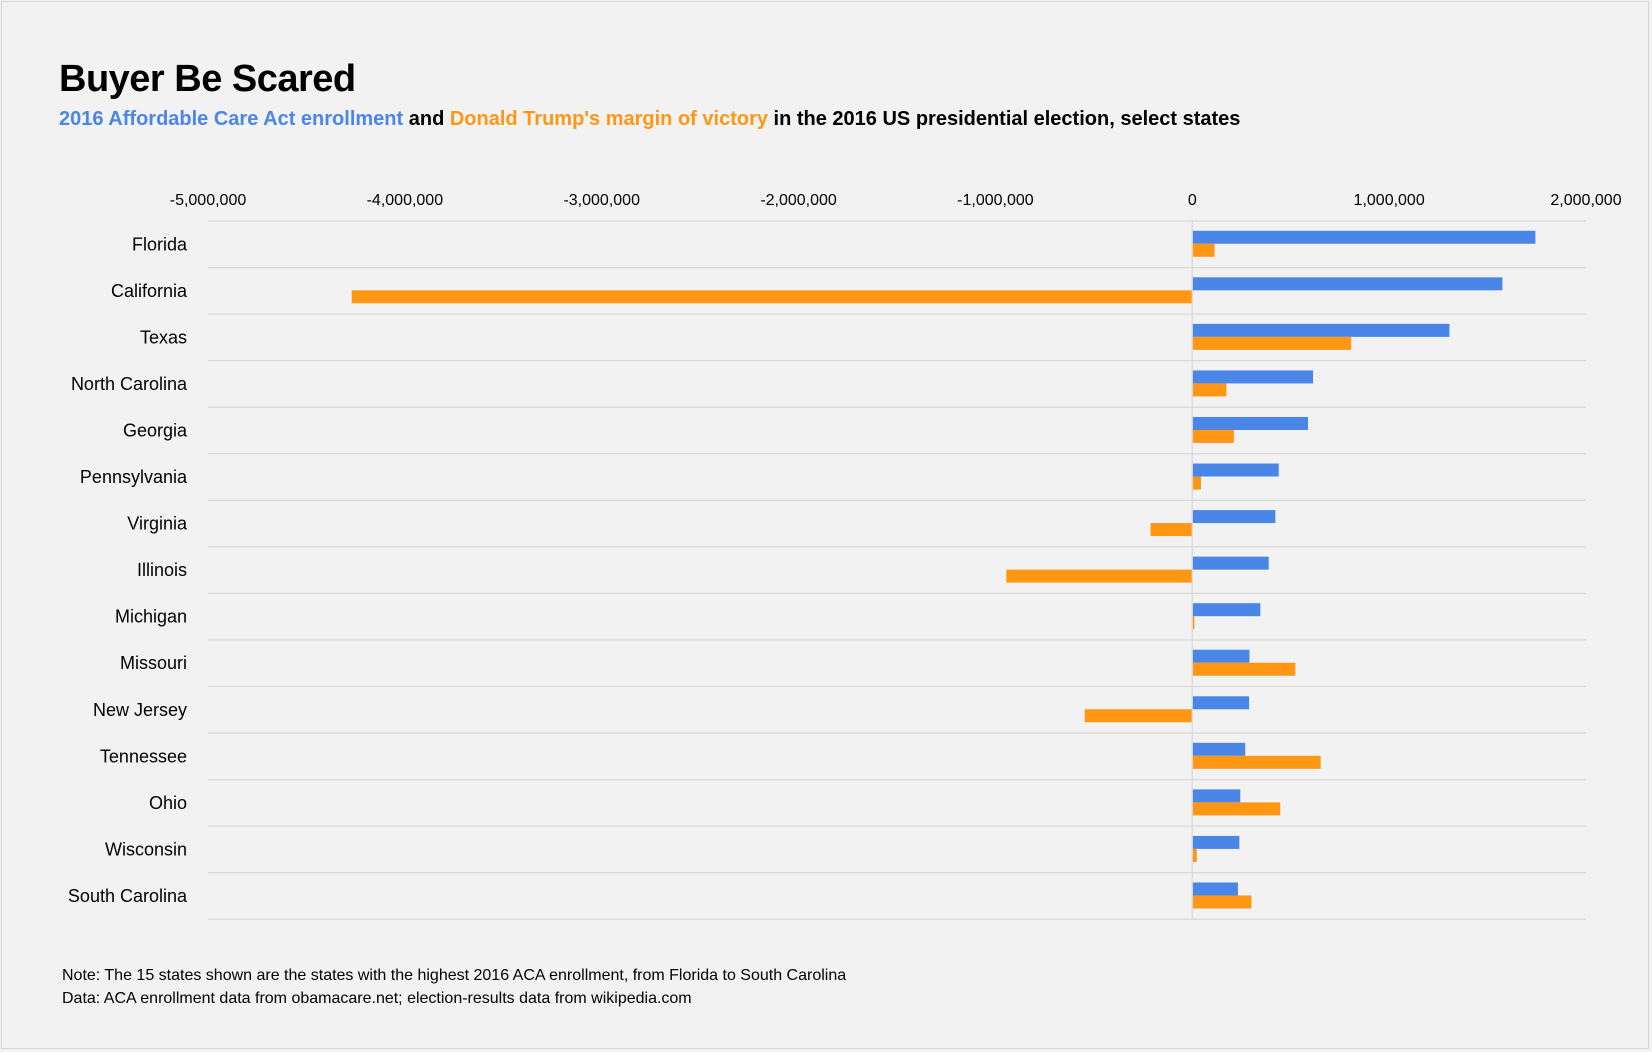 The width and height of the screenshot is (1652, 1052). What do you see at coordinates (160, 244) in the screenshot?
I see `category-label: Florida` at bounding box center [160, 244].